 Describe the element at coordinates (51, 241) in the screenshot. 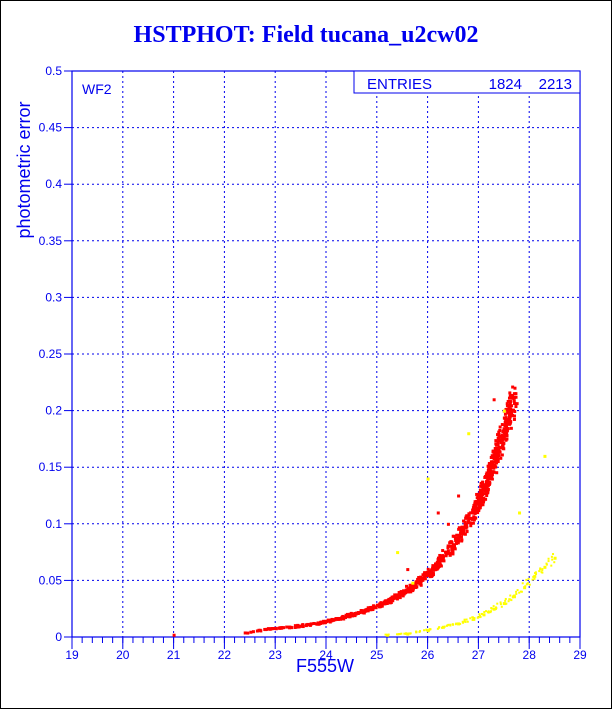

I see `y-tick-label: 0.35` at that location.